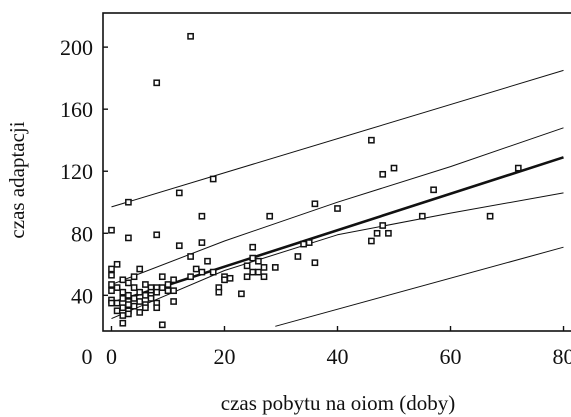 The height and width of the screenshot is (417, 571). What do you see at coordinates (82, 295) in the screenshot?
I see `y-tick-label: 40` at bounding box center [82, 295].